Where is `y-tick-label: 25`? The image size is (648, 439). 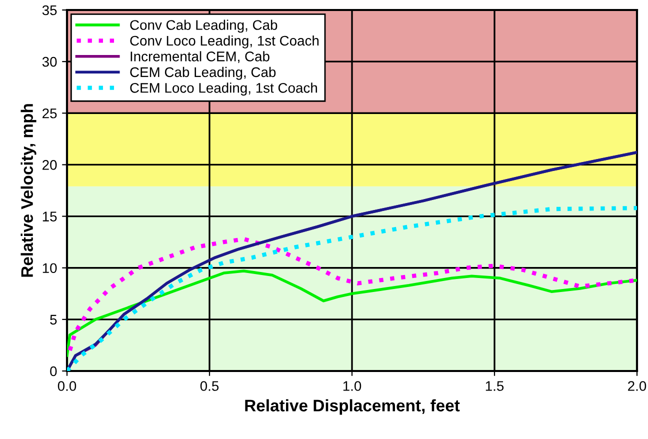
y-tick-label: 25 is located at coordinates (49, 113).